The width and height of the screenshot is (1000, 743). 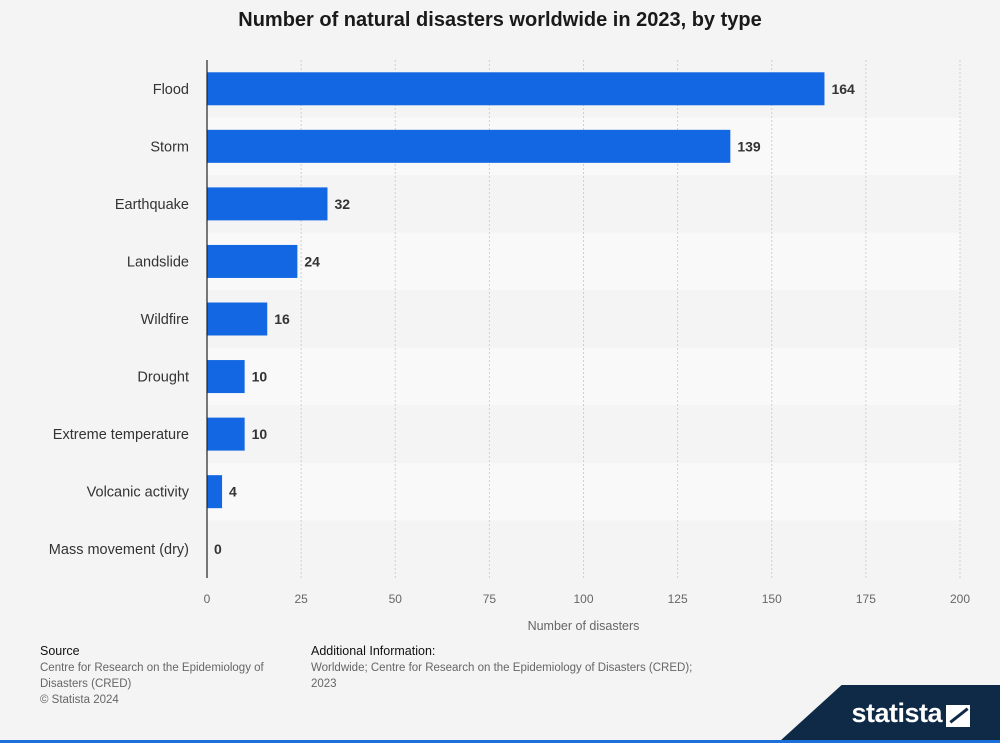 I want to click on category-label: Earthquake, so click(x=152, y=205).